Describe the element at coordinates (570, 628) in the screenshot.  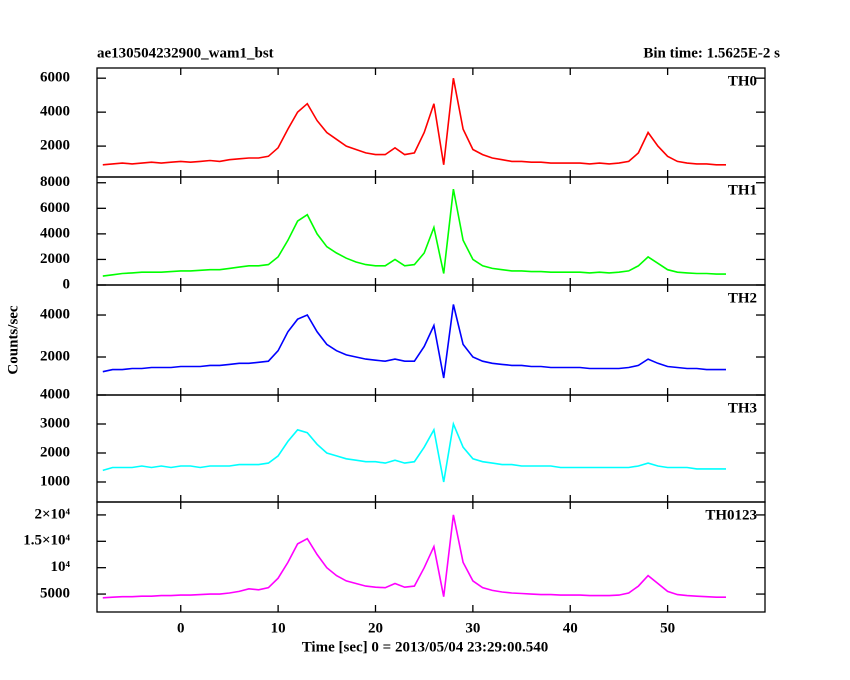
I see `x-tick-label: 40` at that location.